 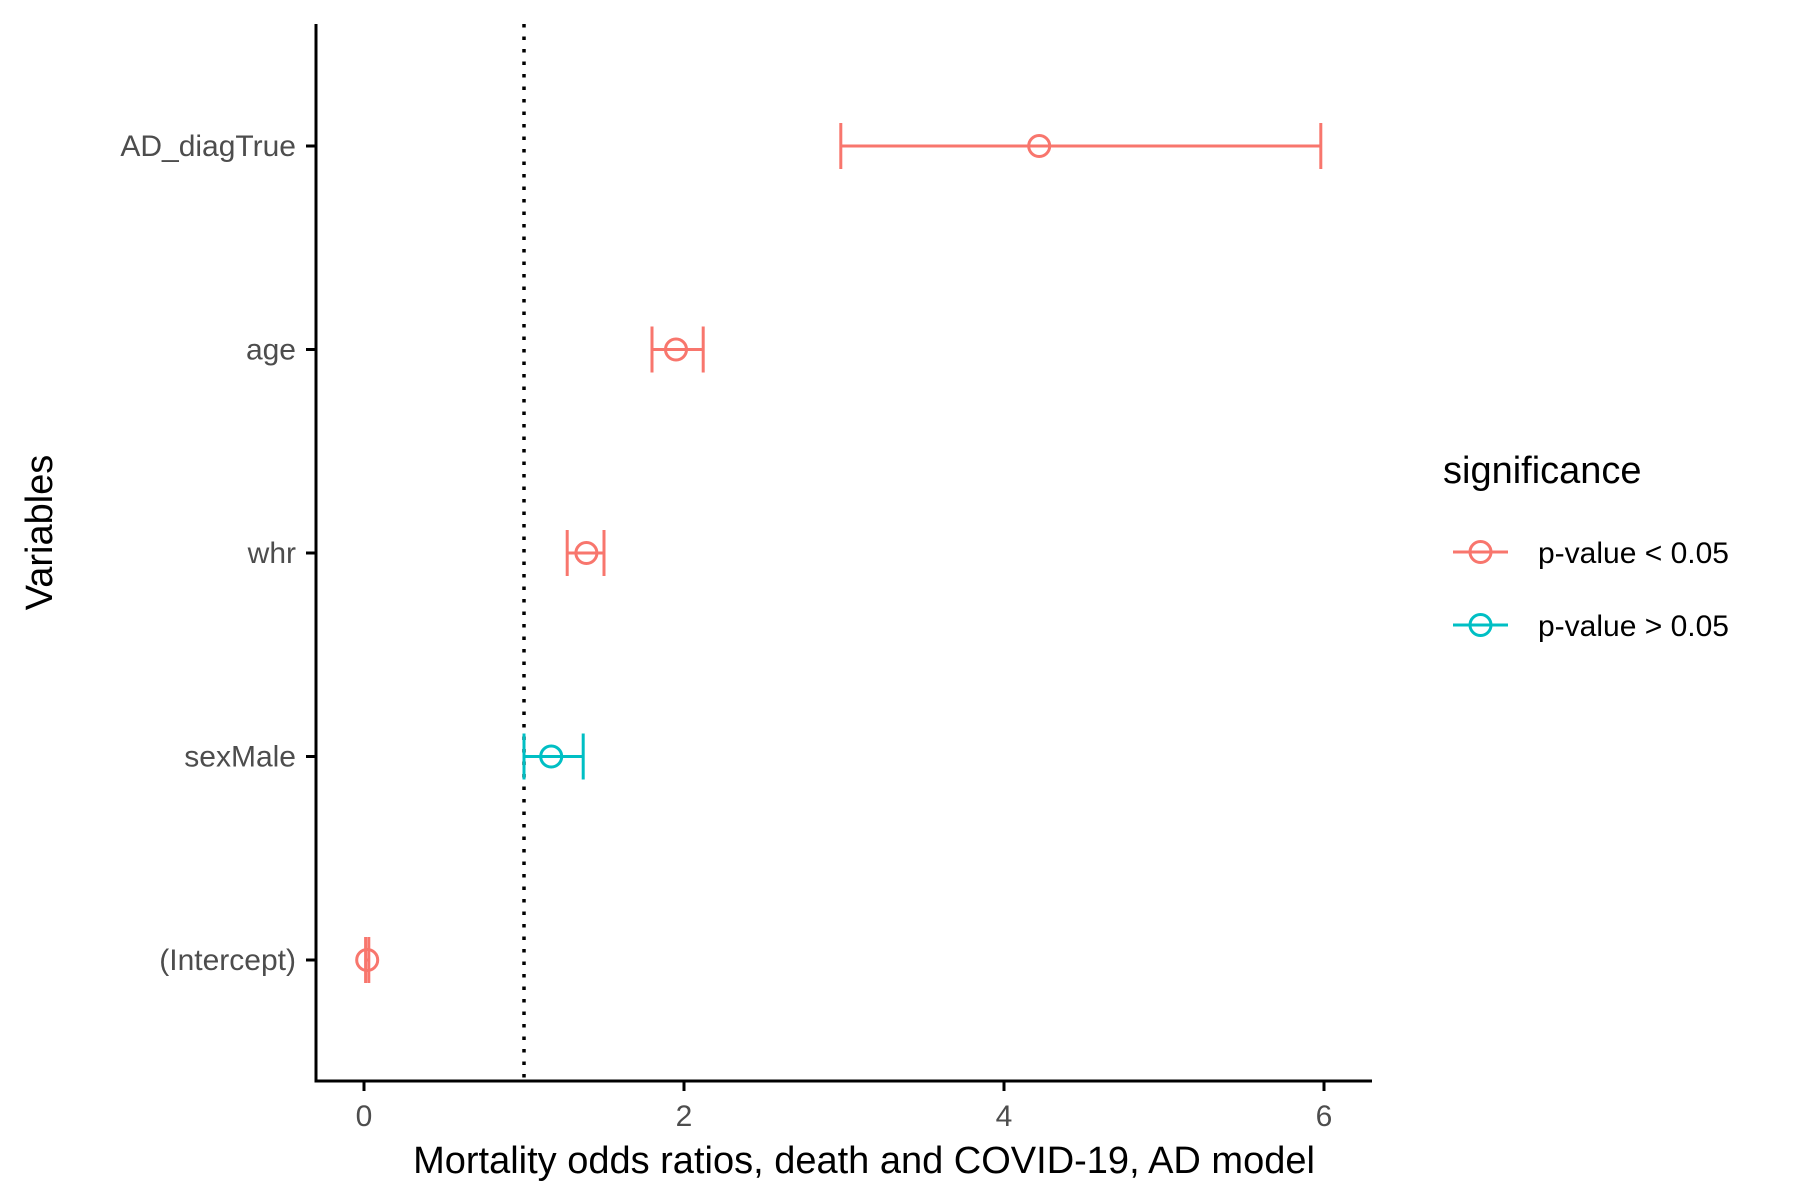 What do you see at coordinates (1542, 471) in the screenshot?
I see `legend-title: significance` at bounding box center [1542, 471].